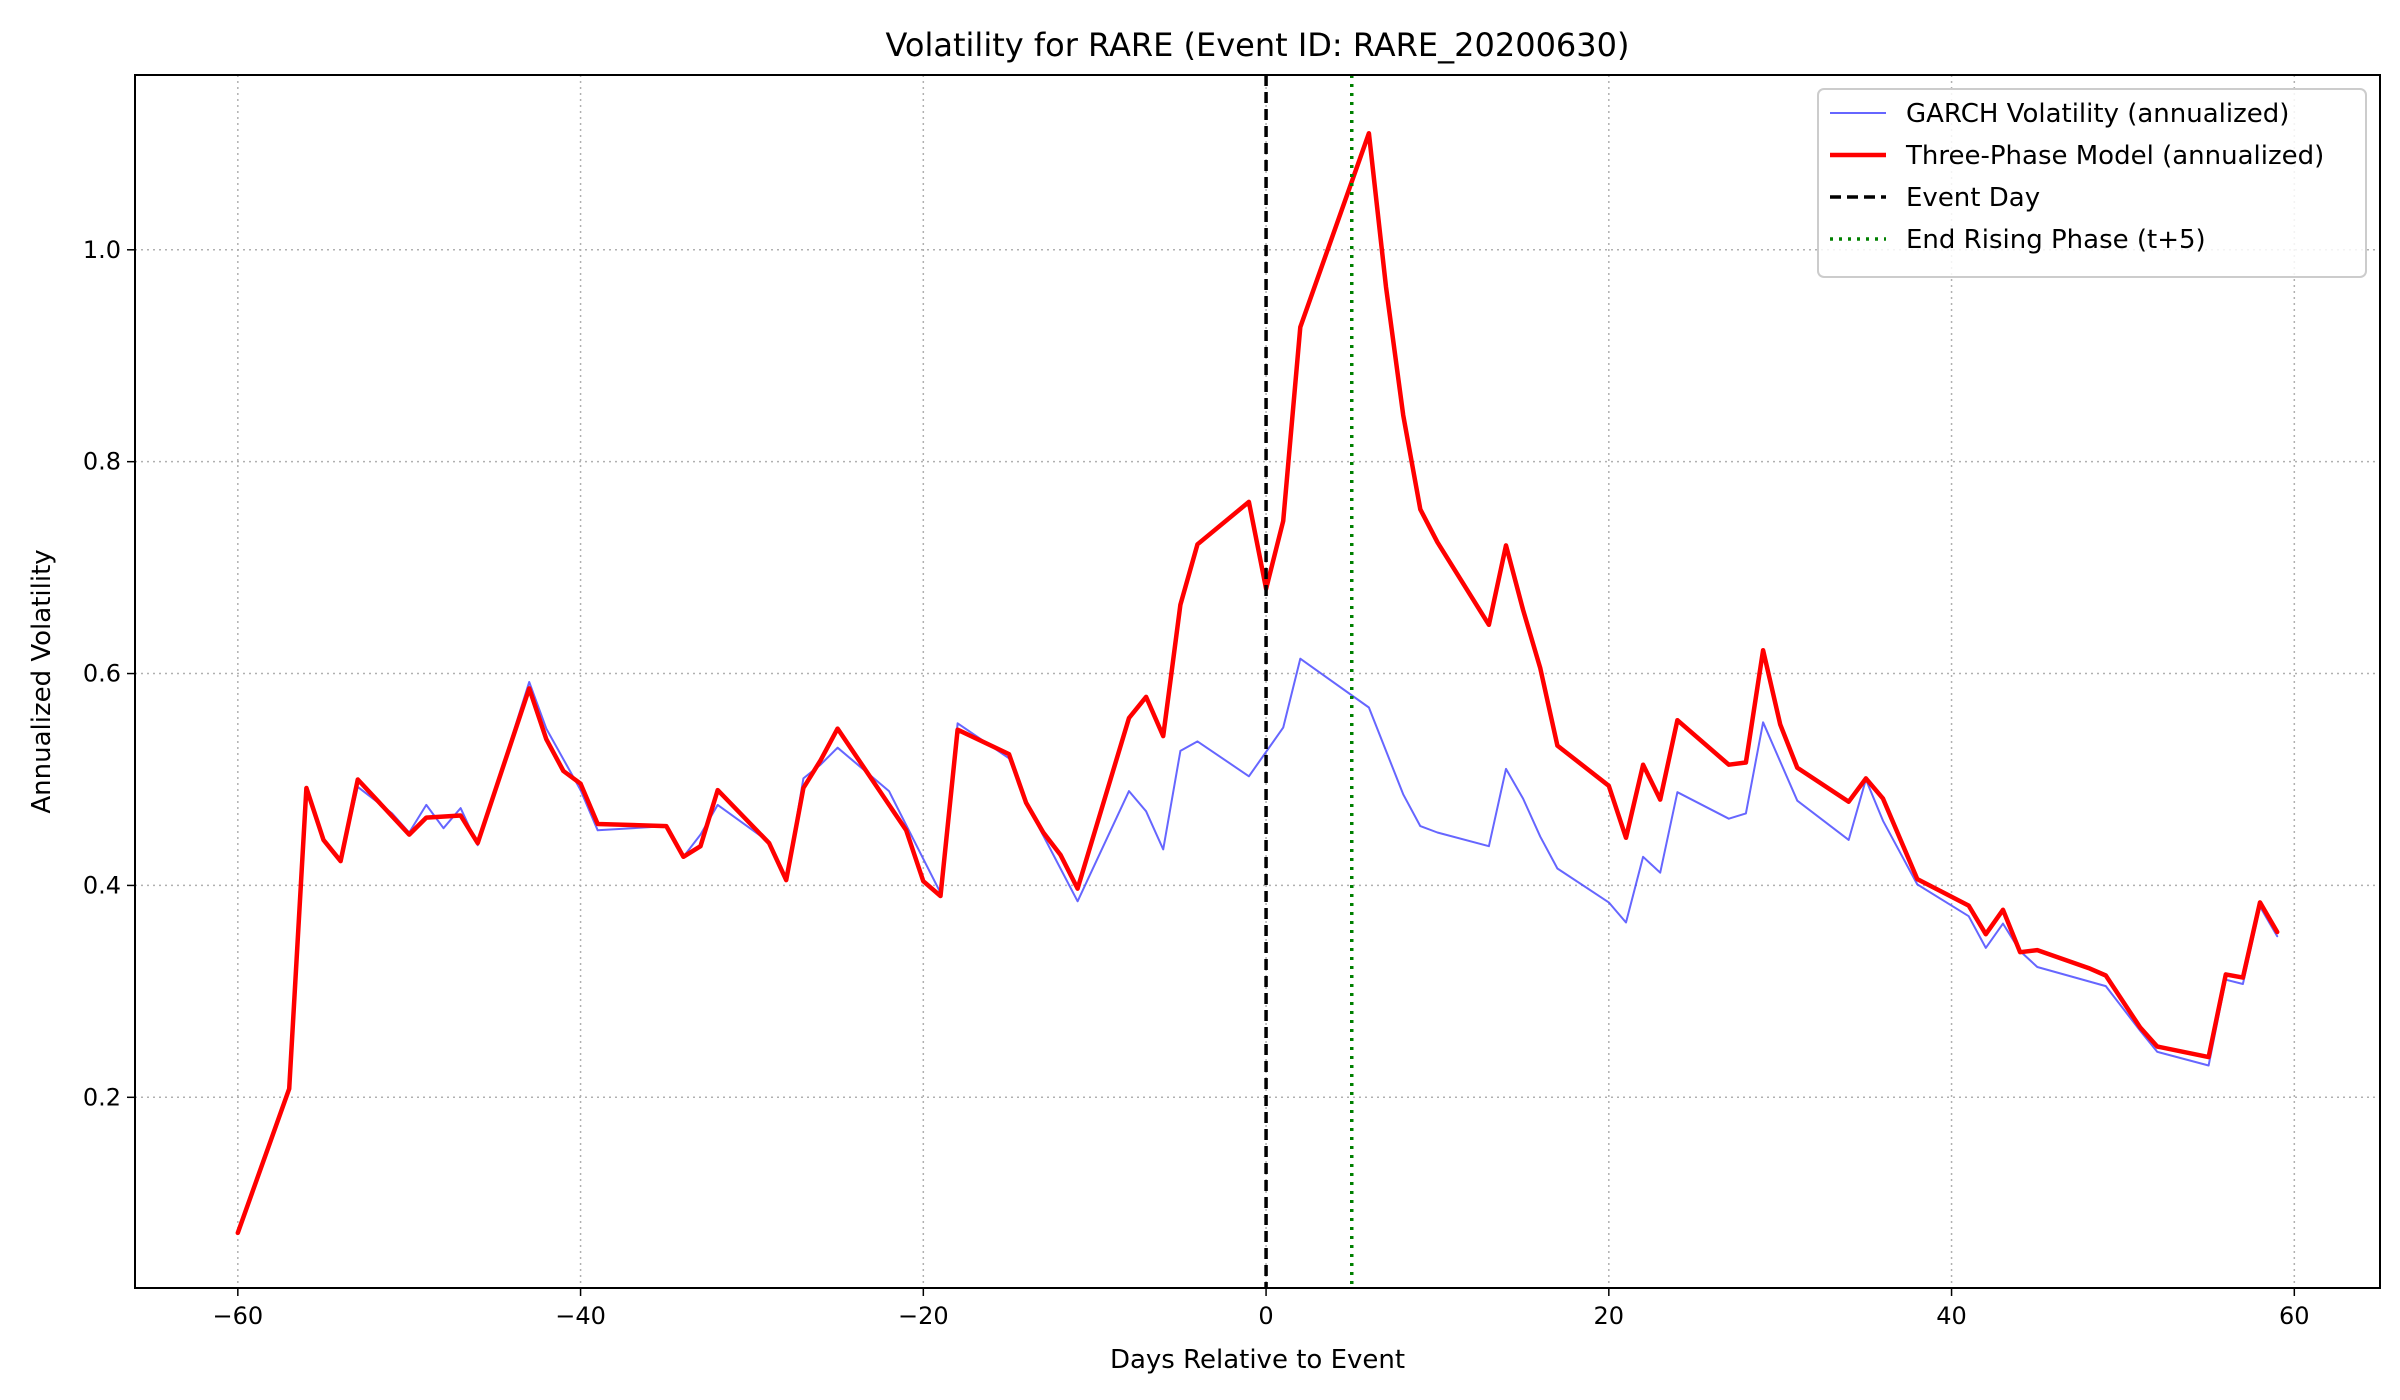  What do you see at coordinates (102, 250) in the screenshot?
I see `y-tick-label: 1.0` at bounding box center [102, 250].